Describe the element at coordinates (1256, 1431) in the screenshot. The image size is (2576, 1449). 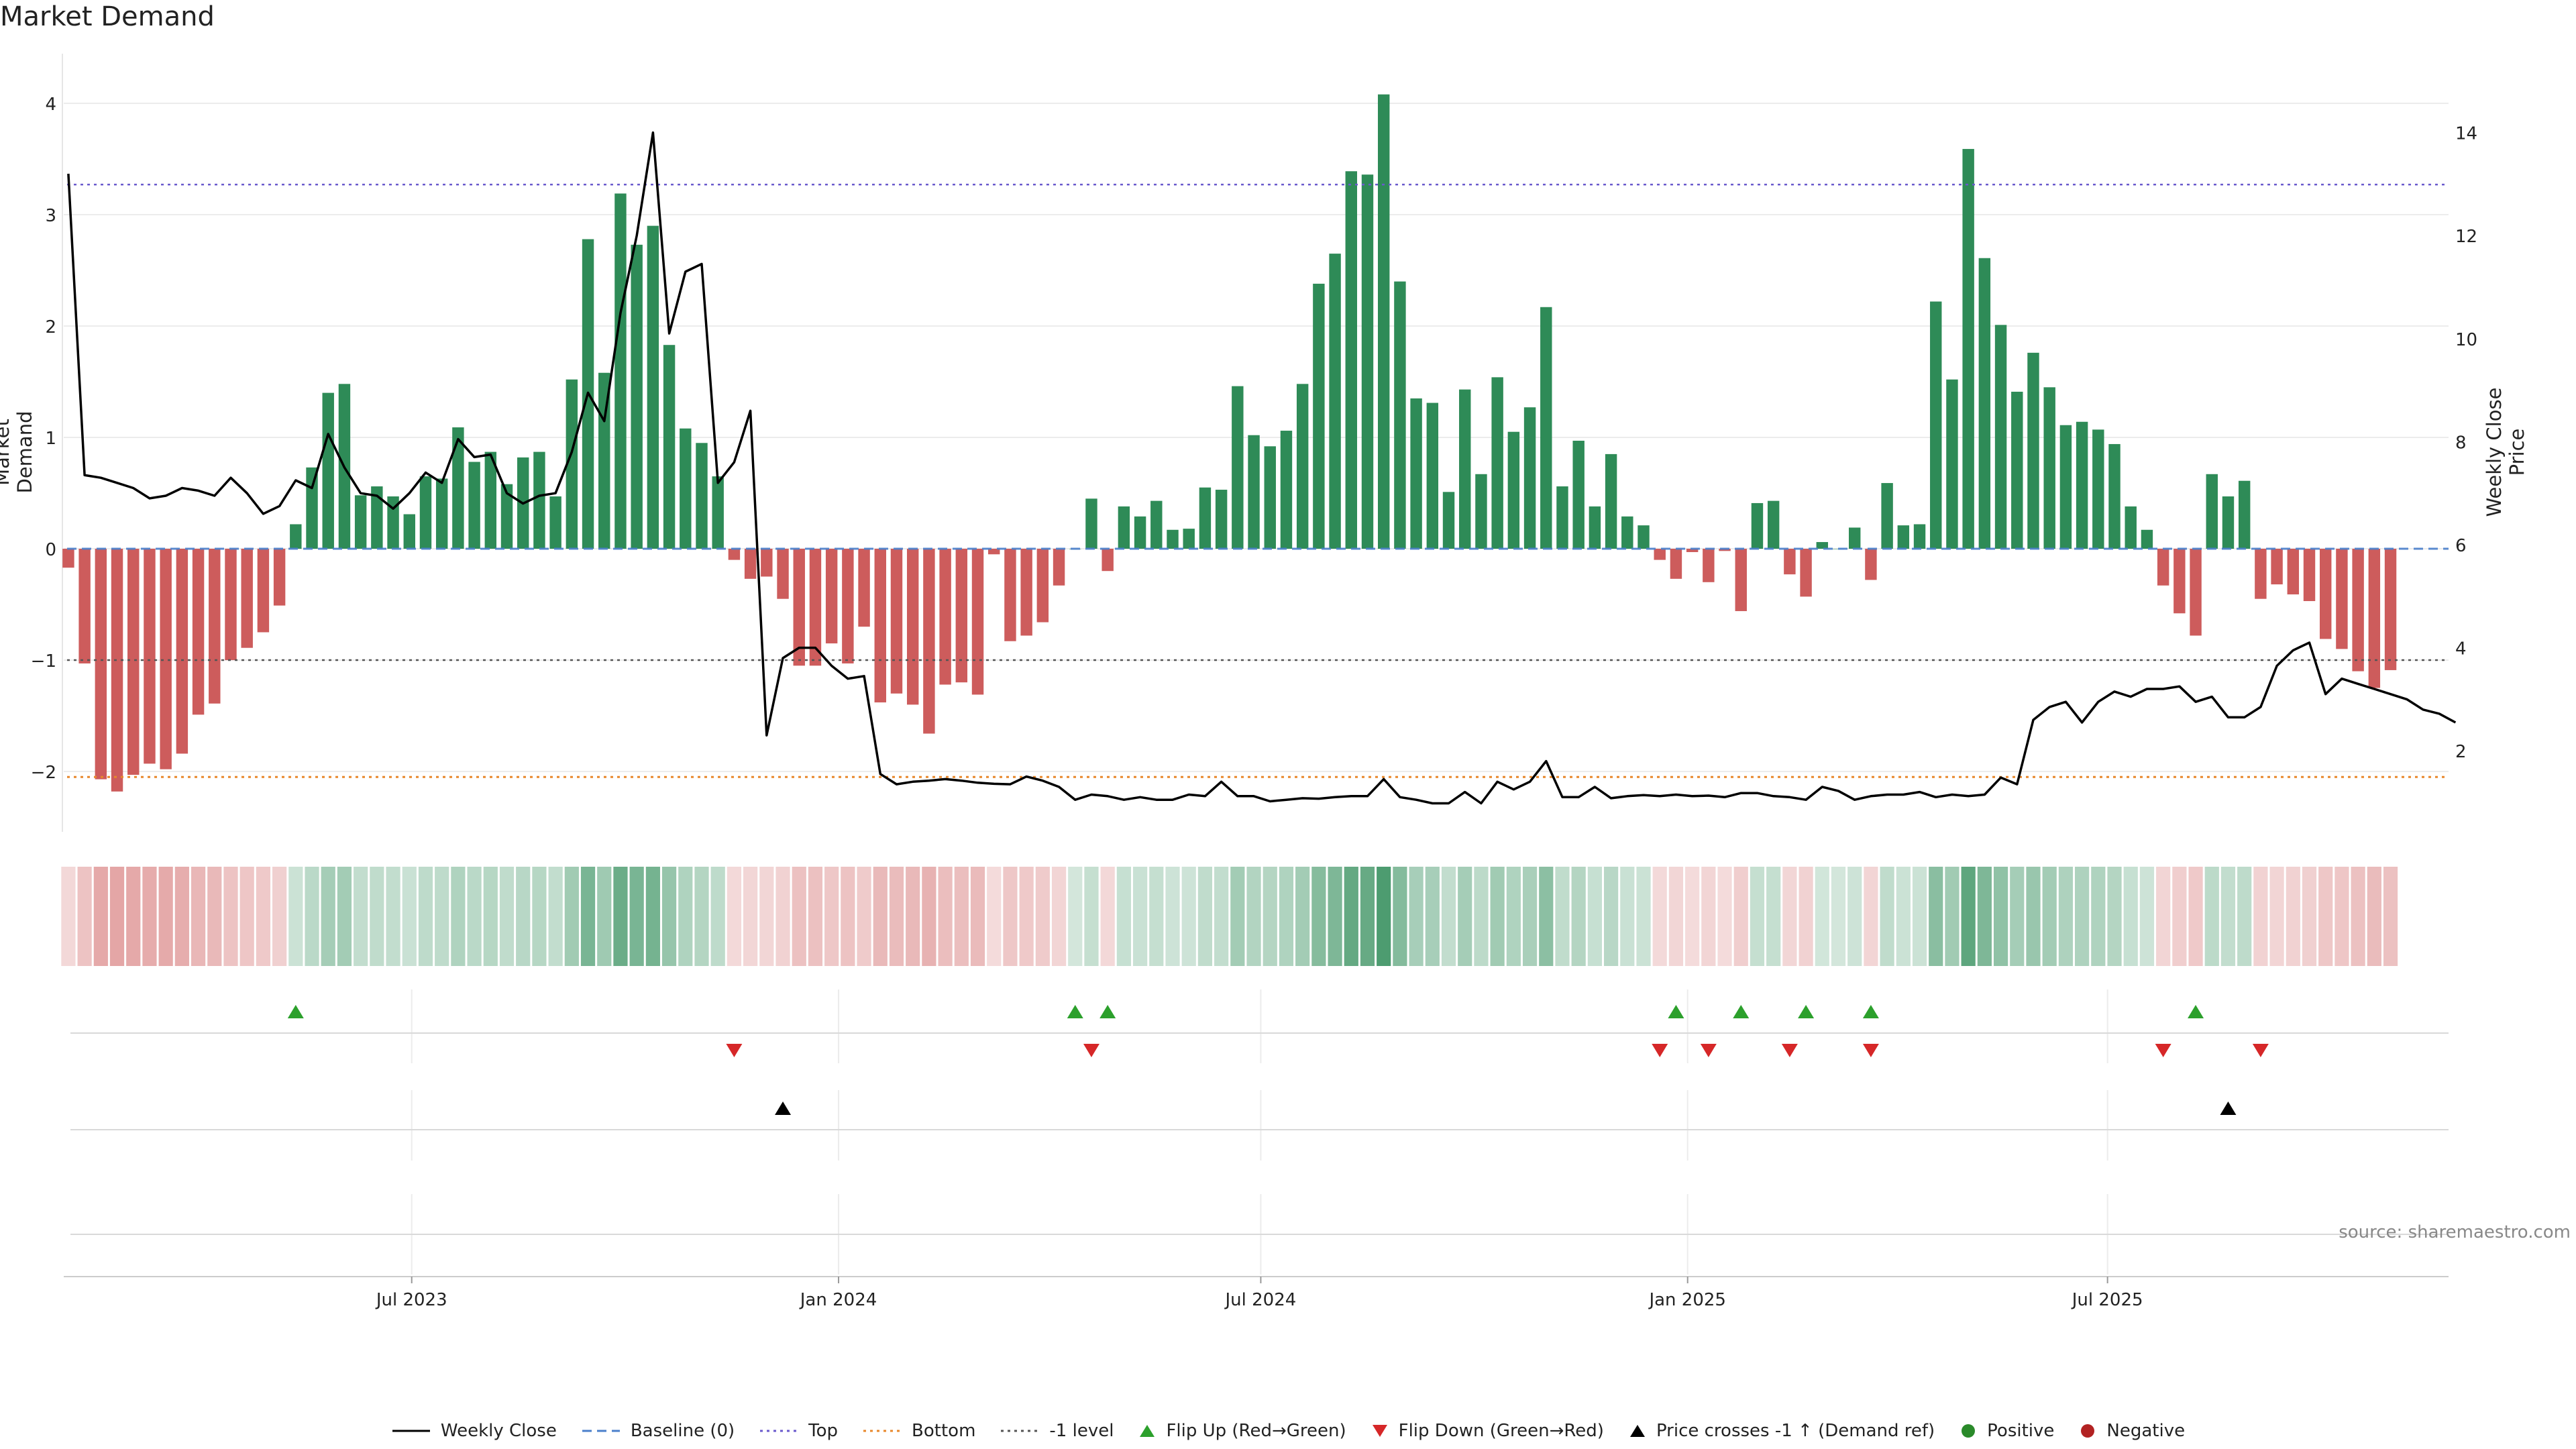
I see `legend-label: Flip Up (Red→Green)` at that location.